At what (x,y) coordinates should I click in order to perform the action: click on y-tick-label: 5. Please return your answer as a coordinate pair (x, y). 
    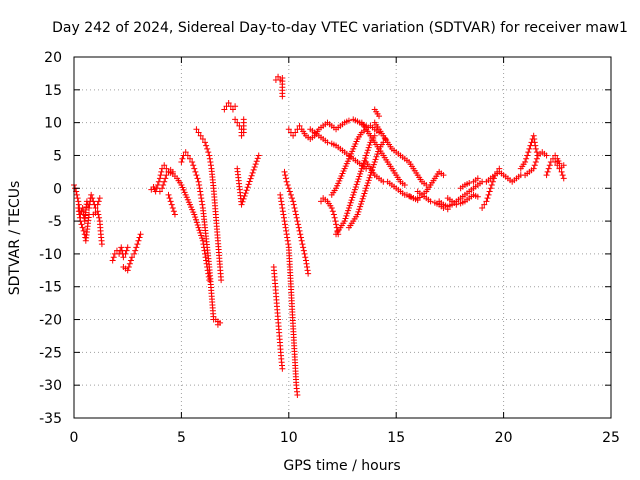
    Looking at the image, I should click on (57, 156).